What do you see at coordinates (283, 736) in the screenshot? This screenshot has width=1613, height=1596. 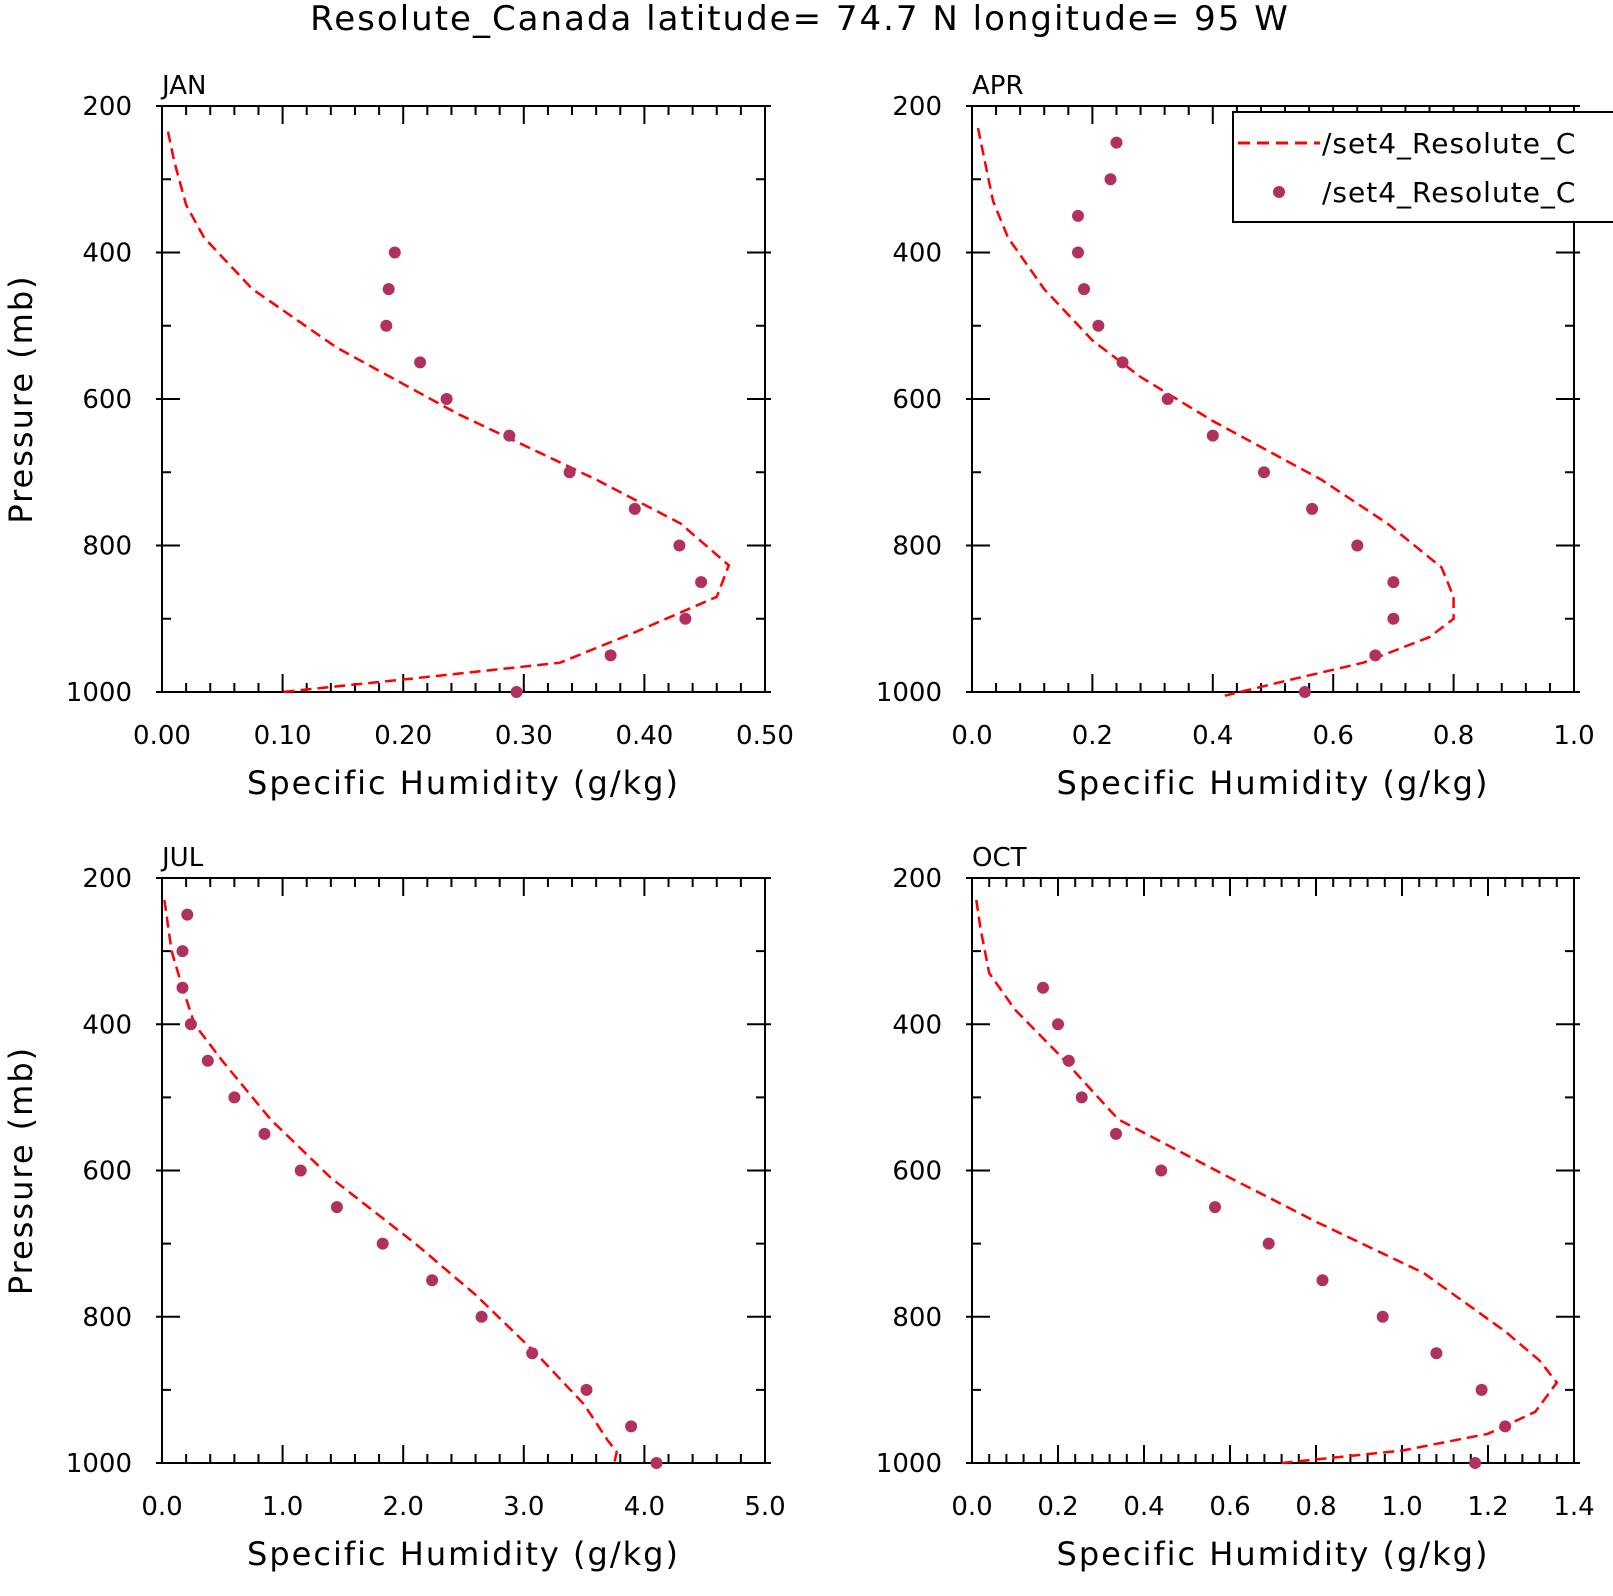 I see `x-tick-label: 0.10` at bounding box center [283, 736].